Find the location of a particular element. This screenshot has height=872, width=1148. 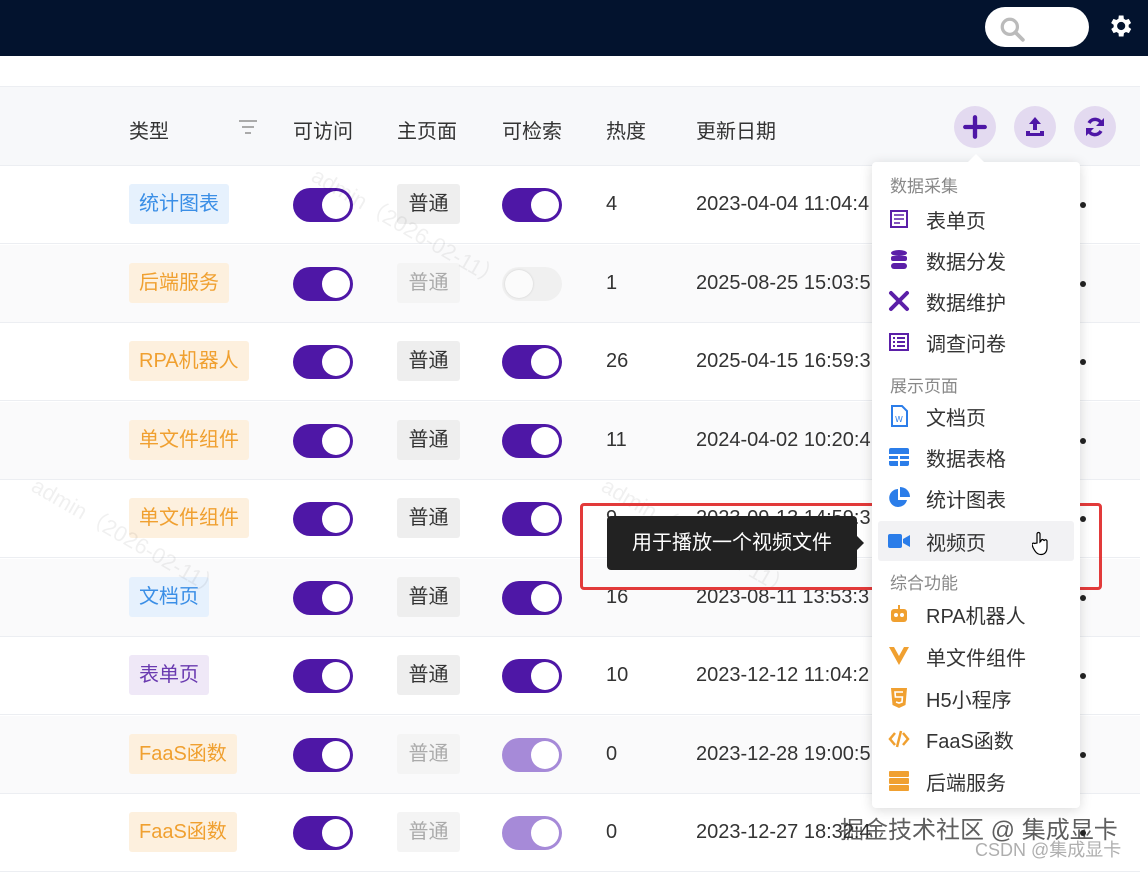

heat-value: 4 is located at coordinates (612, 204).